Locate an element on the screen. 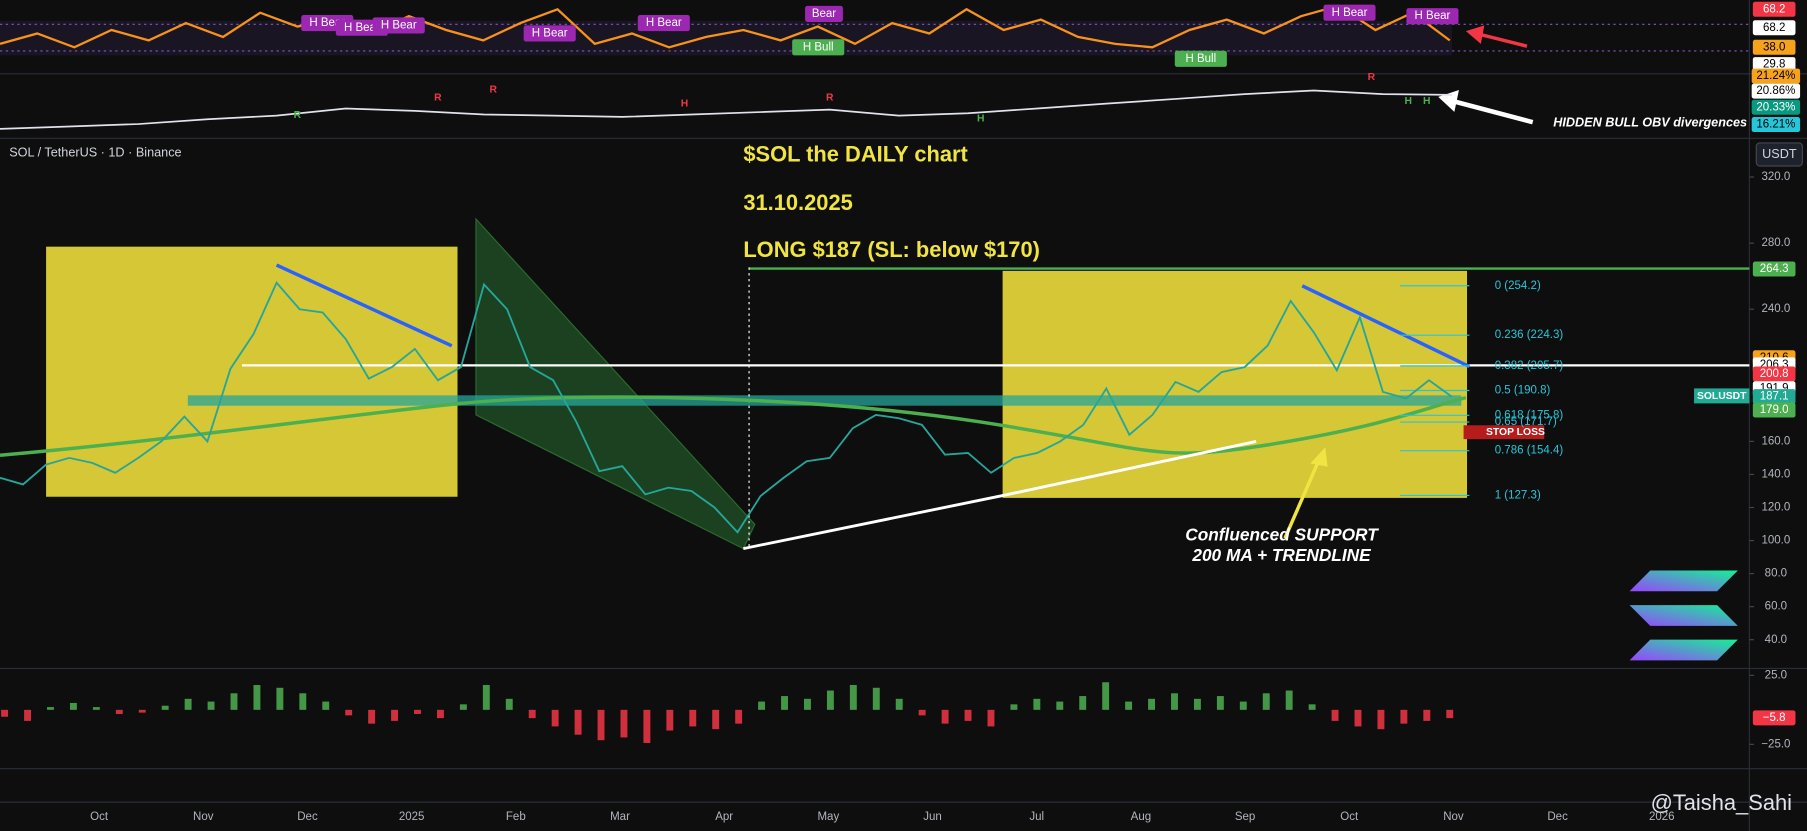  arrow-head is located at coordinates (1475, 34).